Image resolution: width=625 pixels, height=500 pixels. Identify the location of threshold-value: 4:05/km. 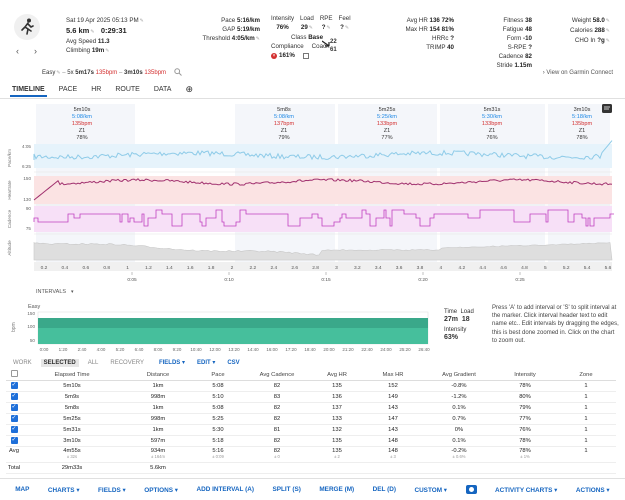
(246, 38).